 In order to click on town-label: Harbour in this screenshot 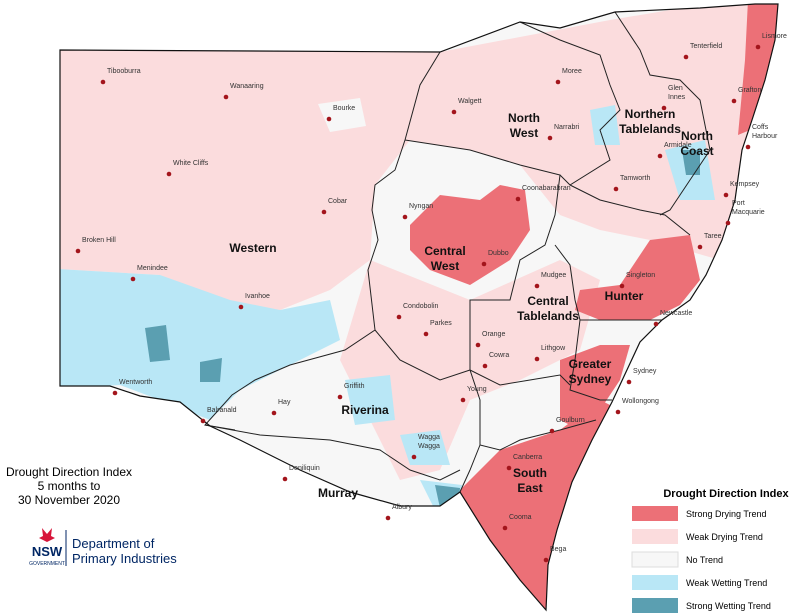, I will do `click(765, 136)`.